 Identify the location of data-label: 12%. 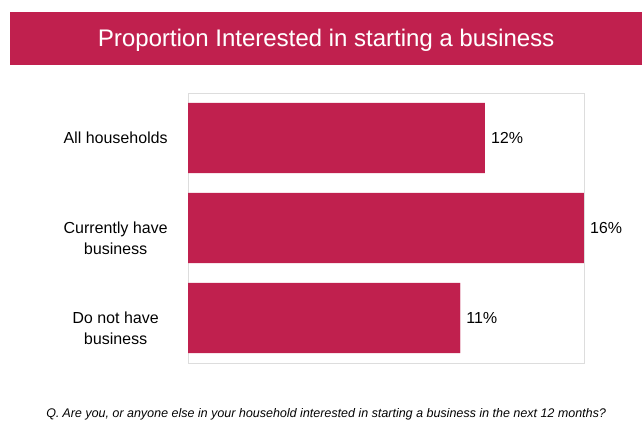
(507, 138).